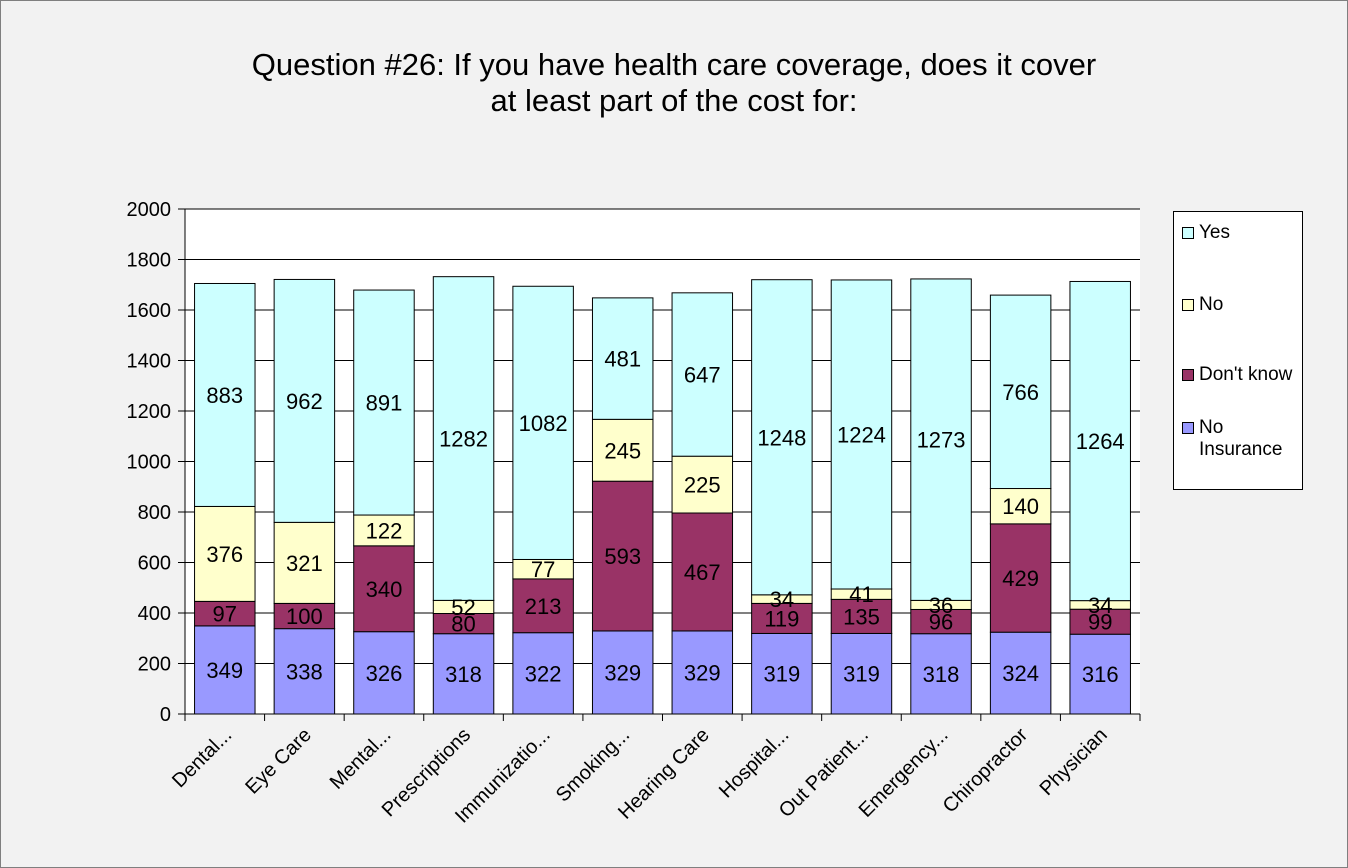 The width and height of the screenshot is (1348, 868). What do you see at coordinates (149, 210) in the screenshot?
I see `y-tick-label: 2000` at bounding box center [149, 210].